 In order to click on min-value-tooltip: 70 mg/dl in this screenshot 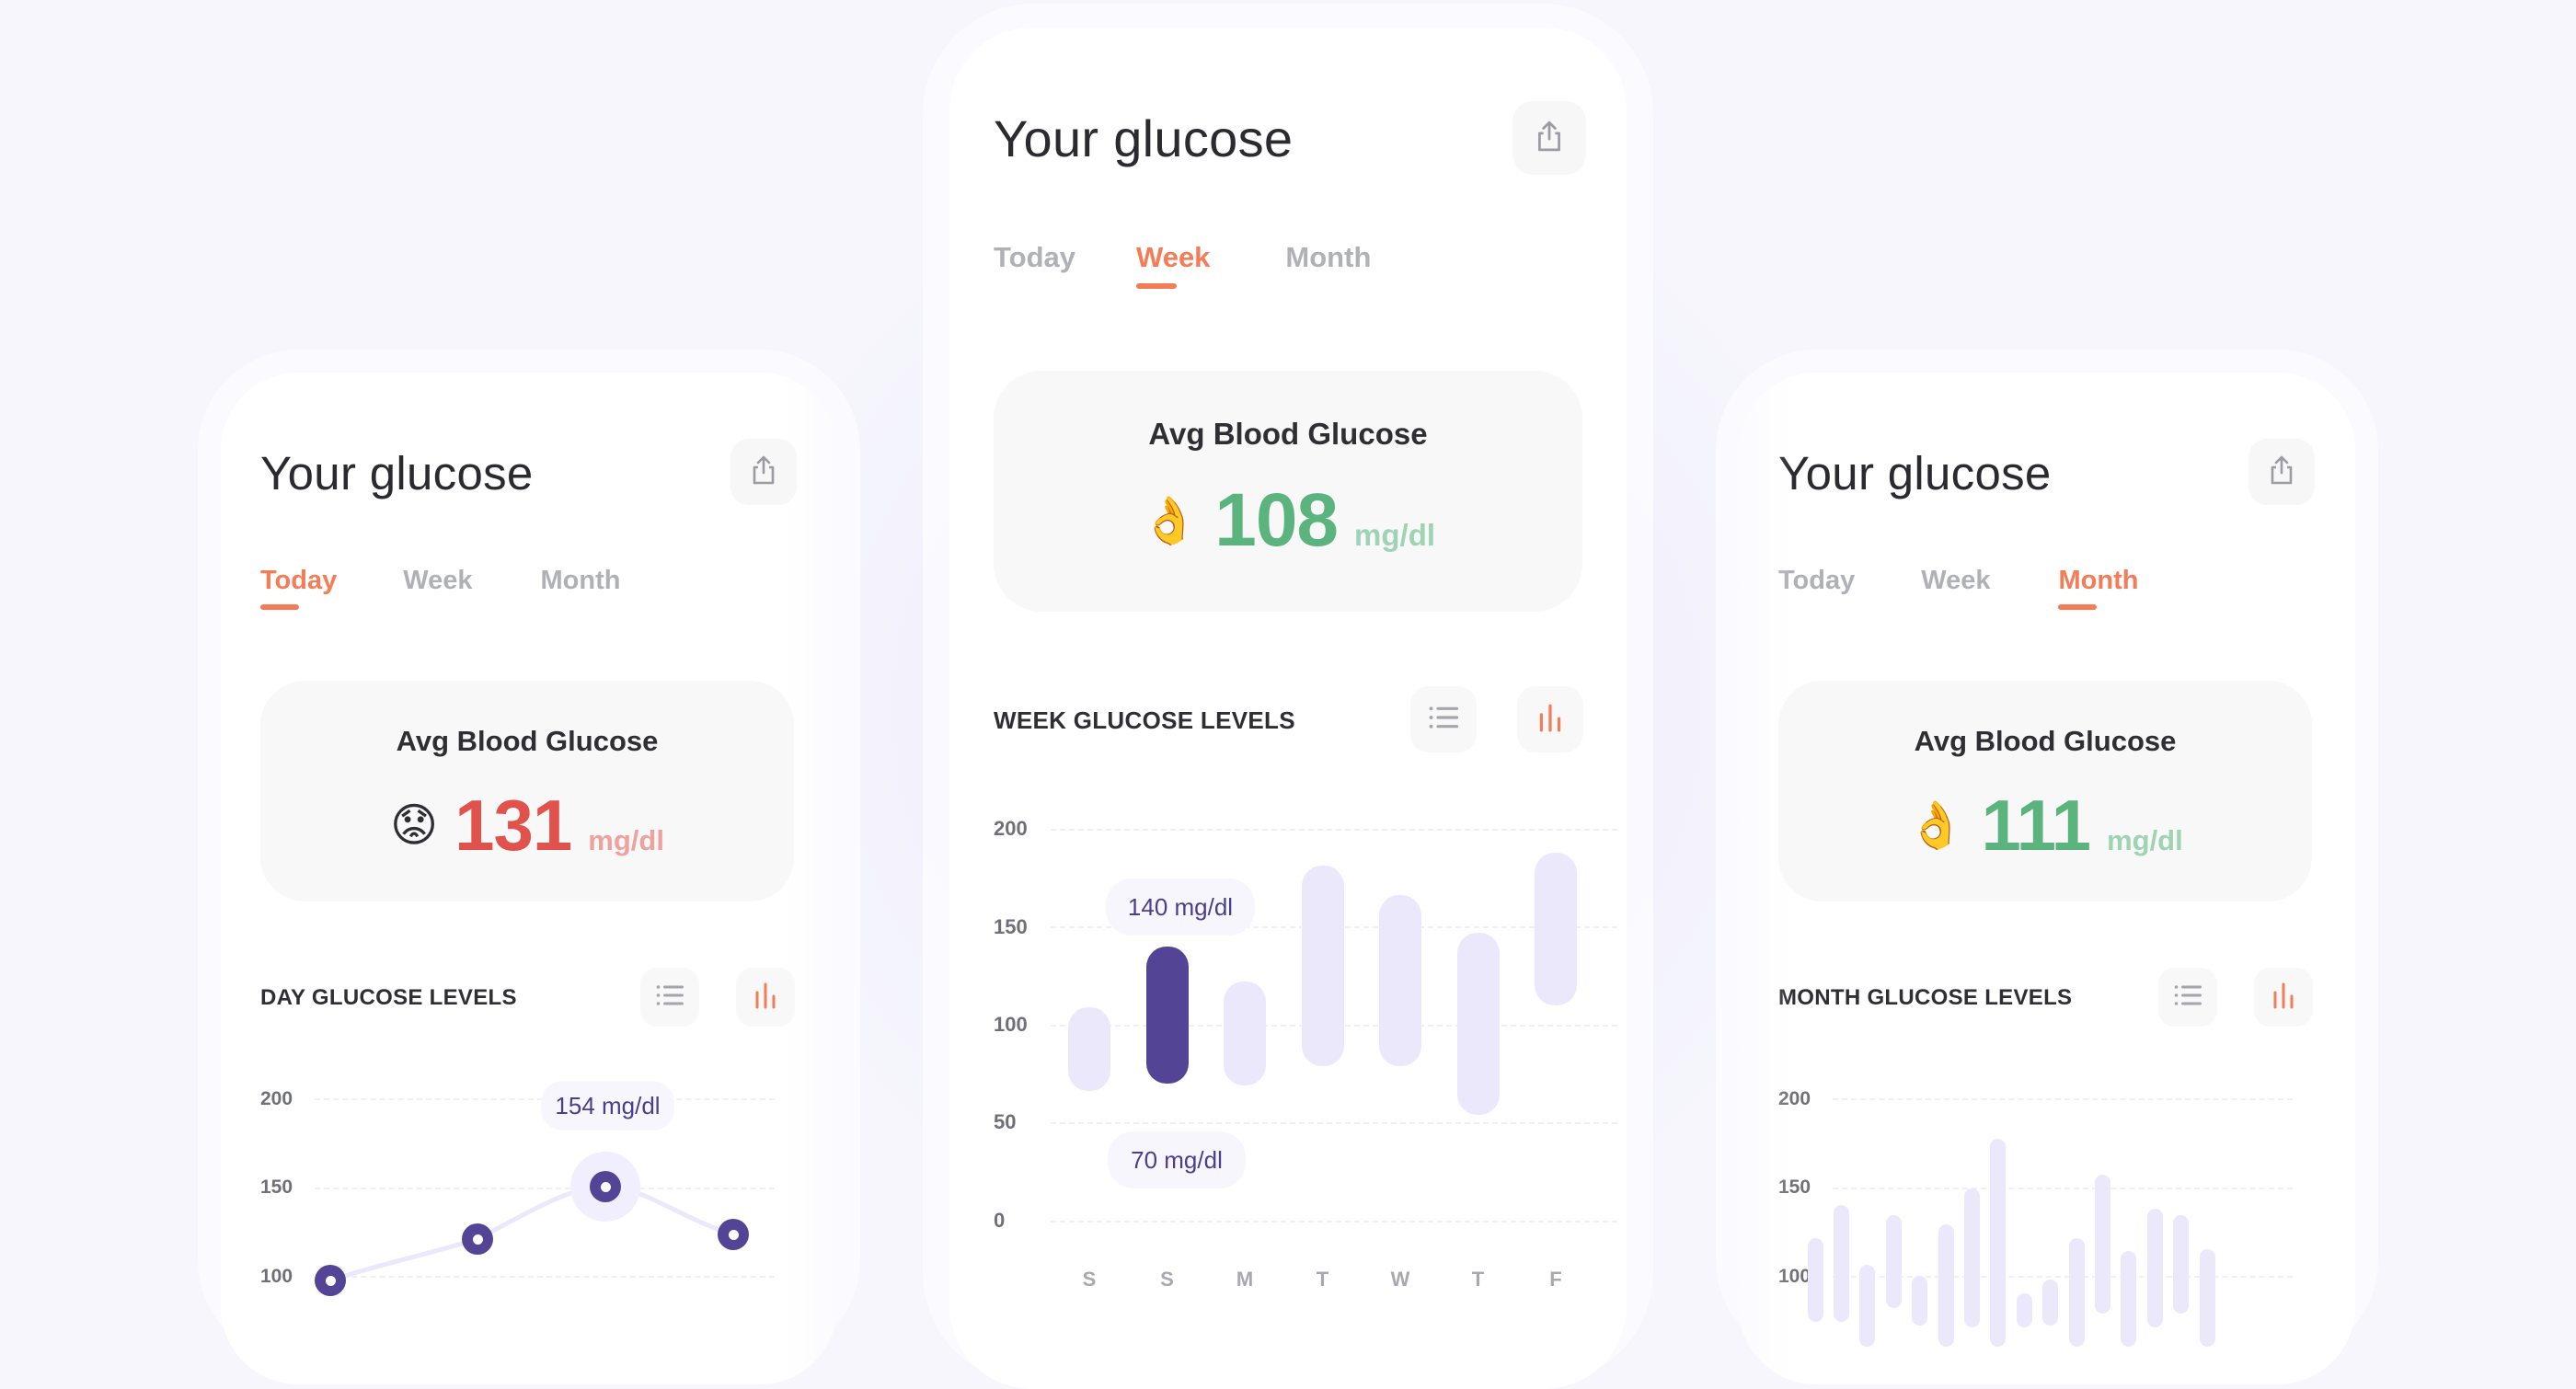, I will do `click(1177, 1159)`.